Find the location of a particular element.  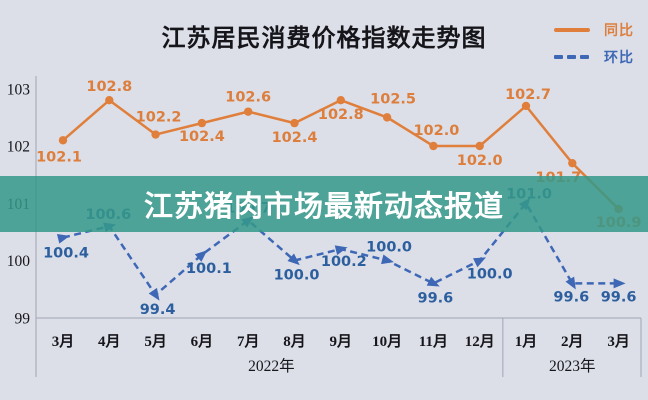

news-banner-text: 江苏猪肉市场最新动态报道 is located at coordinates (323, 206).